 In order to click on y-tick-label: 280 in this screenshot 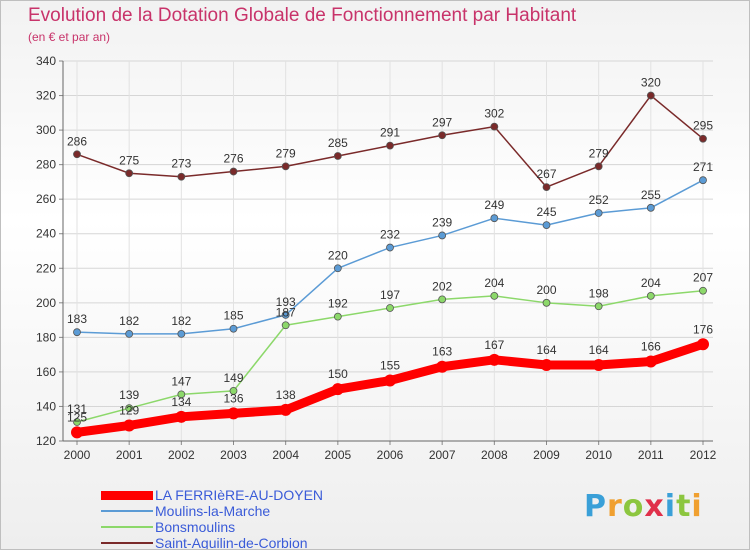, I will do `click(46, 165)`.